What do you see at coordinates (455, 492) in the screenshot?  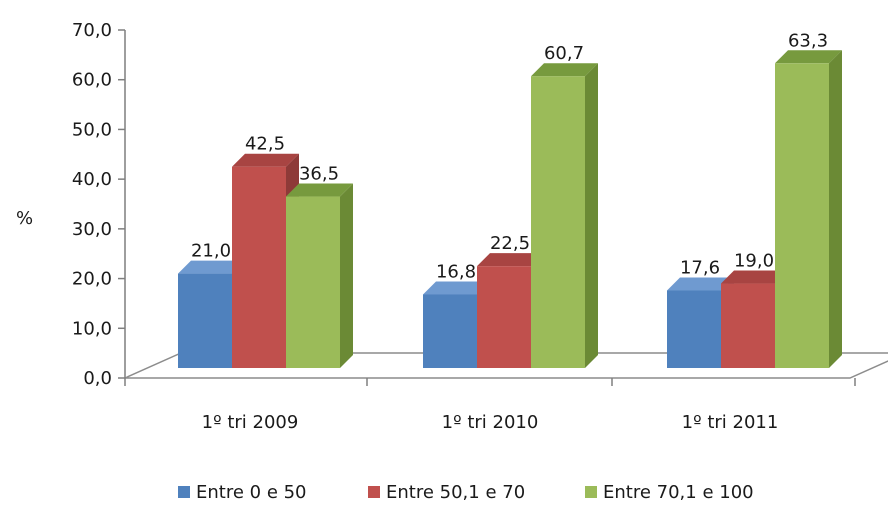 I see `legend-label: Entre 50,1 e 70` at bounding box center [455, 492].